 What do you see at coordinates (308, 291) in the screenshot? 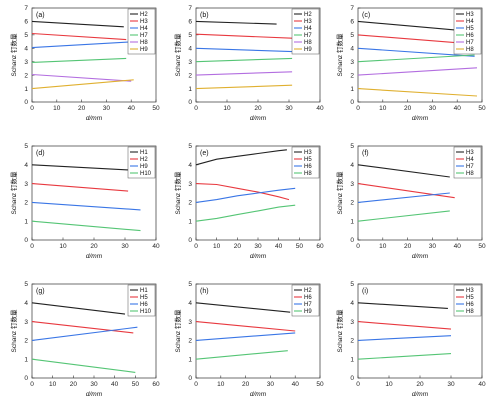
I see `legend-label: H2` at bounding box center [308, 291].